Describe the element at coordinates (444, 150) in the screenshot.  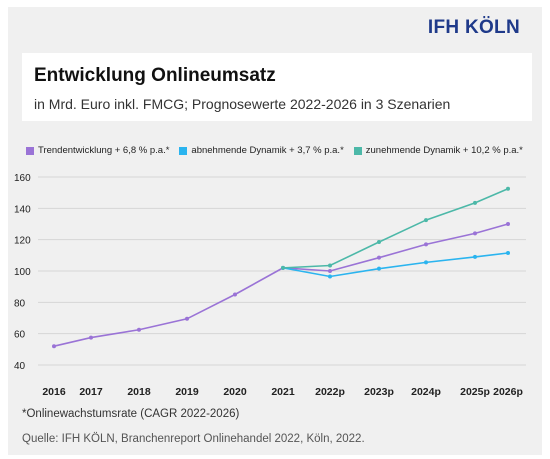
I see `legend-label-zunehmend: zunehmende Dynamik + 10,2 % p.a.*` at that location.